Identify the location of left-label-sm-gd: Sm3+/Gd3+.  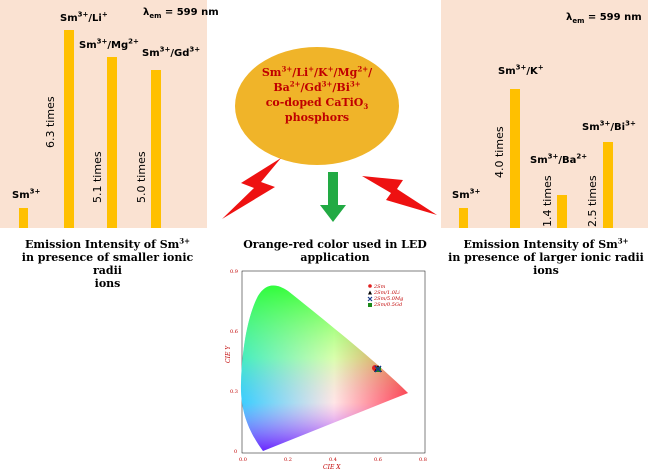
(171, 52).